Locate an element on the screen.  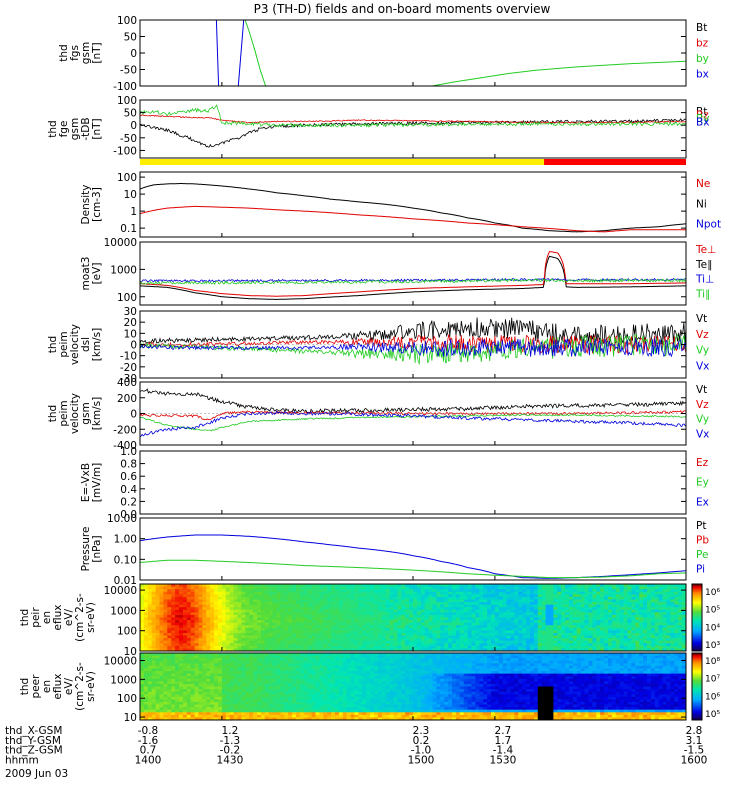
y-tick-label: 1.0 is located at coordinates (128, 452).